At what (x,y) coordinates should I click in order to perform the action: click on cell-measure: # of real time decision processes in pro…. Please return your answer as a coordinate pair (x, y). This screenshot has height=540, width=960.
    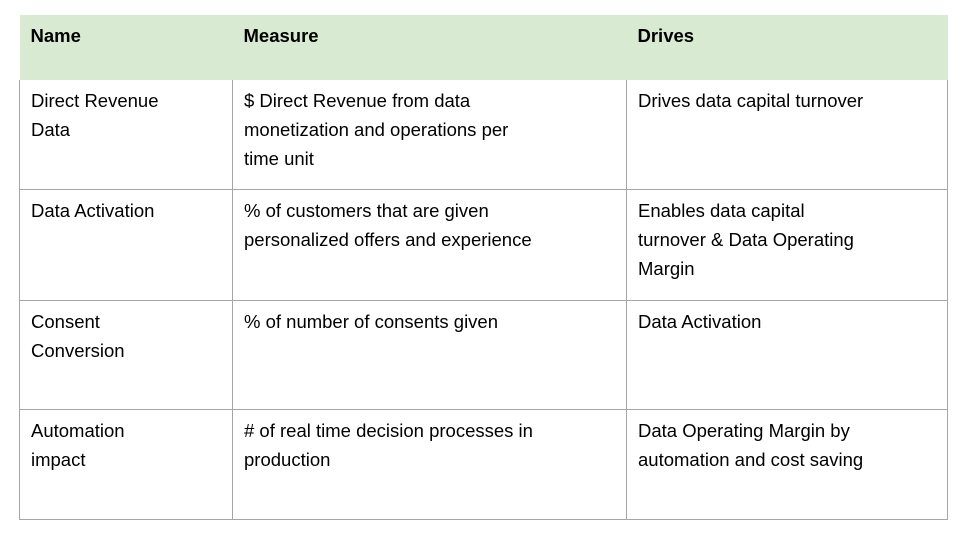
    Looking at the image, I should click on (429, 464).